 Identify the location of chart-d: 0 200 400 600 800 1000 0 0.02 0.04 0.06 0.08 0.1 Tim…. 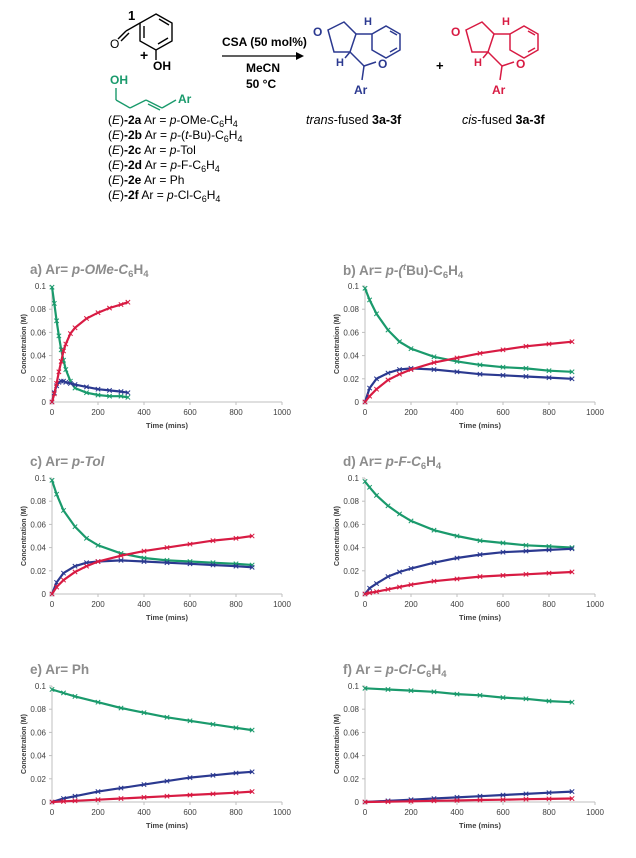
(469, 548).